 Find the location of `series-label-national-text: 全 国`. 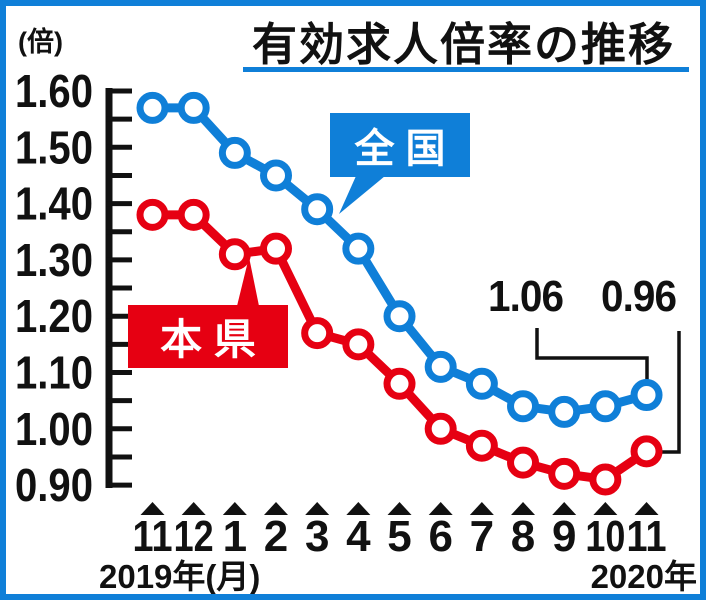

series-label-national-text: 全 国 is located at coordinates (400, 149).